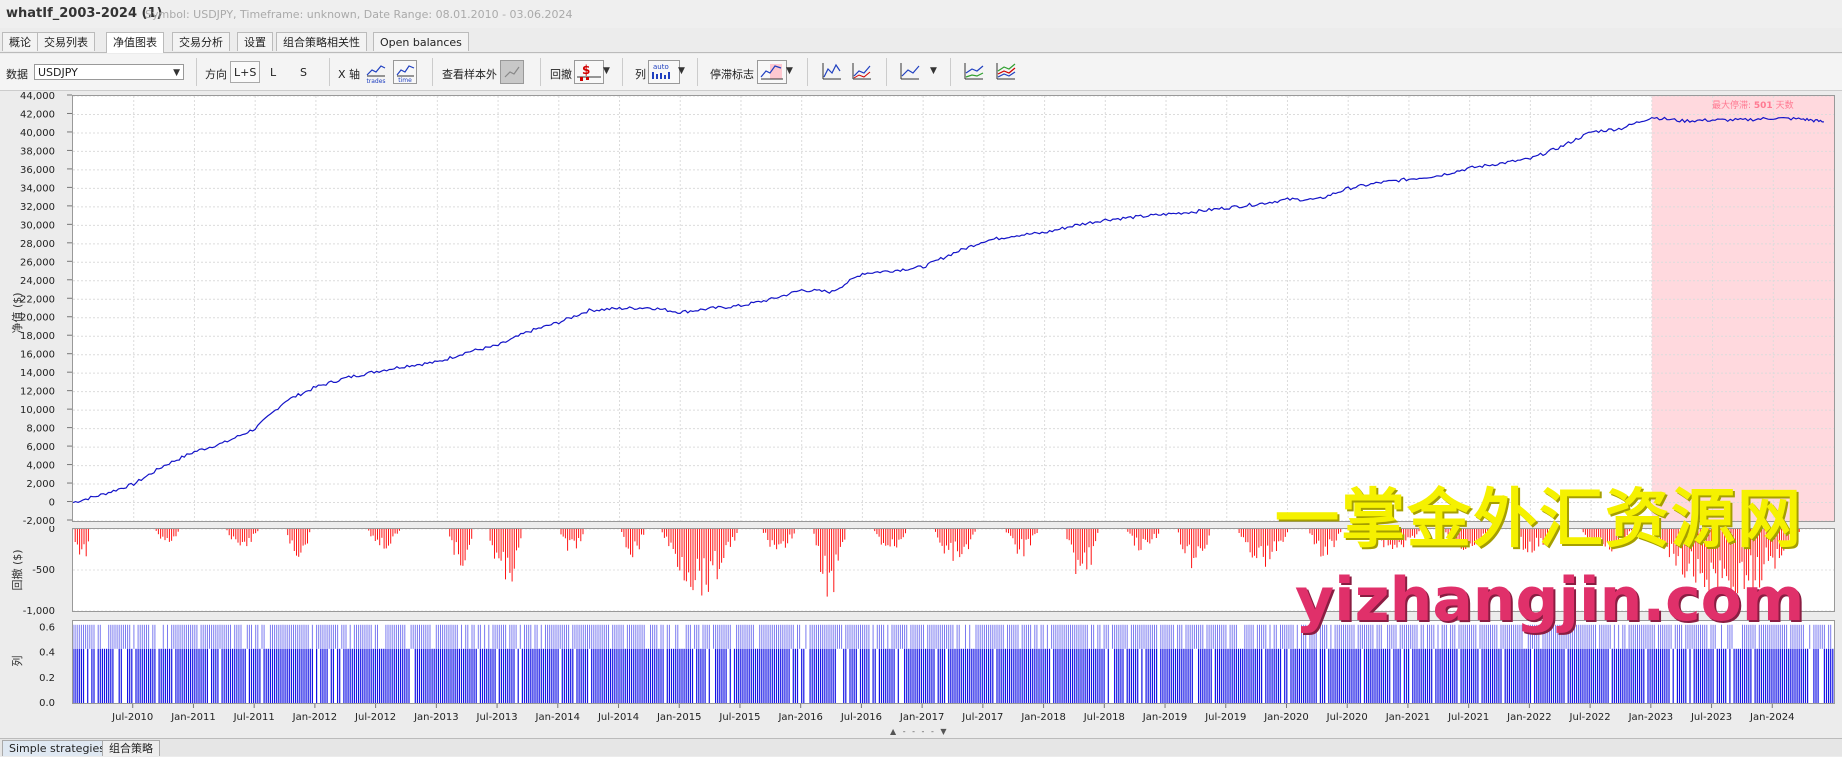 This screenshot has height=757, width=1842. What do you see at coordinates (1539, 520) in the screenshot?
I see `watermark-text: 一掌金外汇资源网` at bounding box center [1539, 520].